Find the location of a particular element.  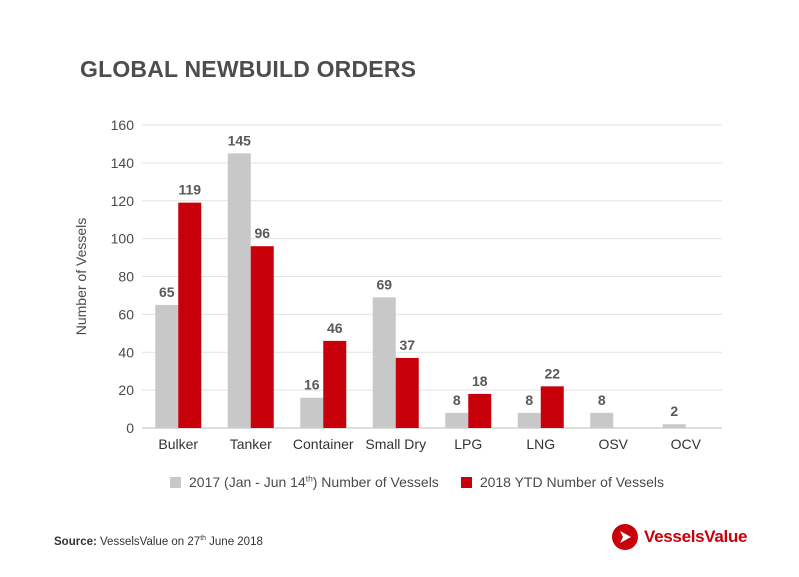

legend-item-2017: 2017 (Jan - Jun 14th) Number of Vessels is located at coordinates (304, 482).